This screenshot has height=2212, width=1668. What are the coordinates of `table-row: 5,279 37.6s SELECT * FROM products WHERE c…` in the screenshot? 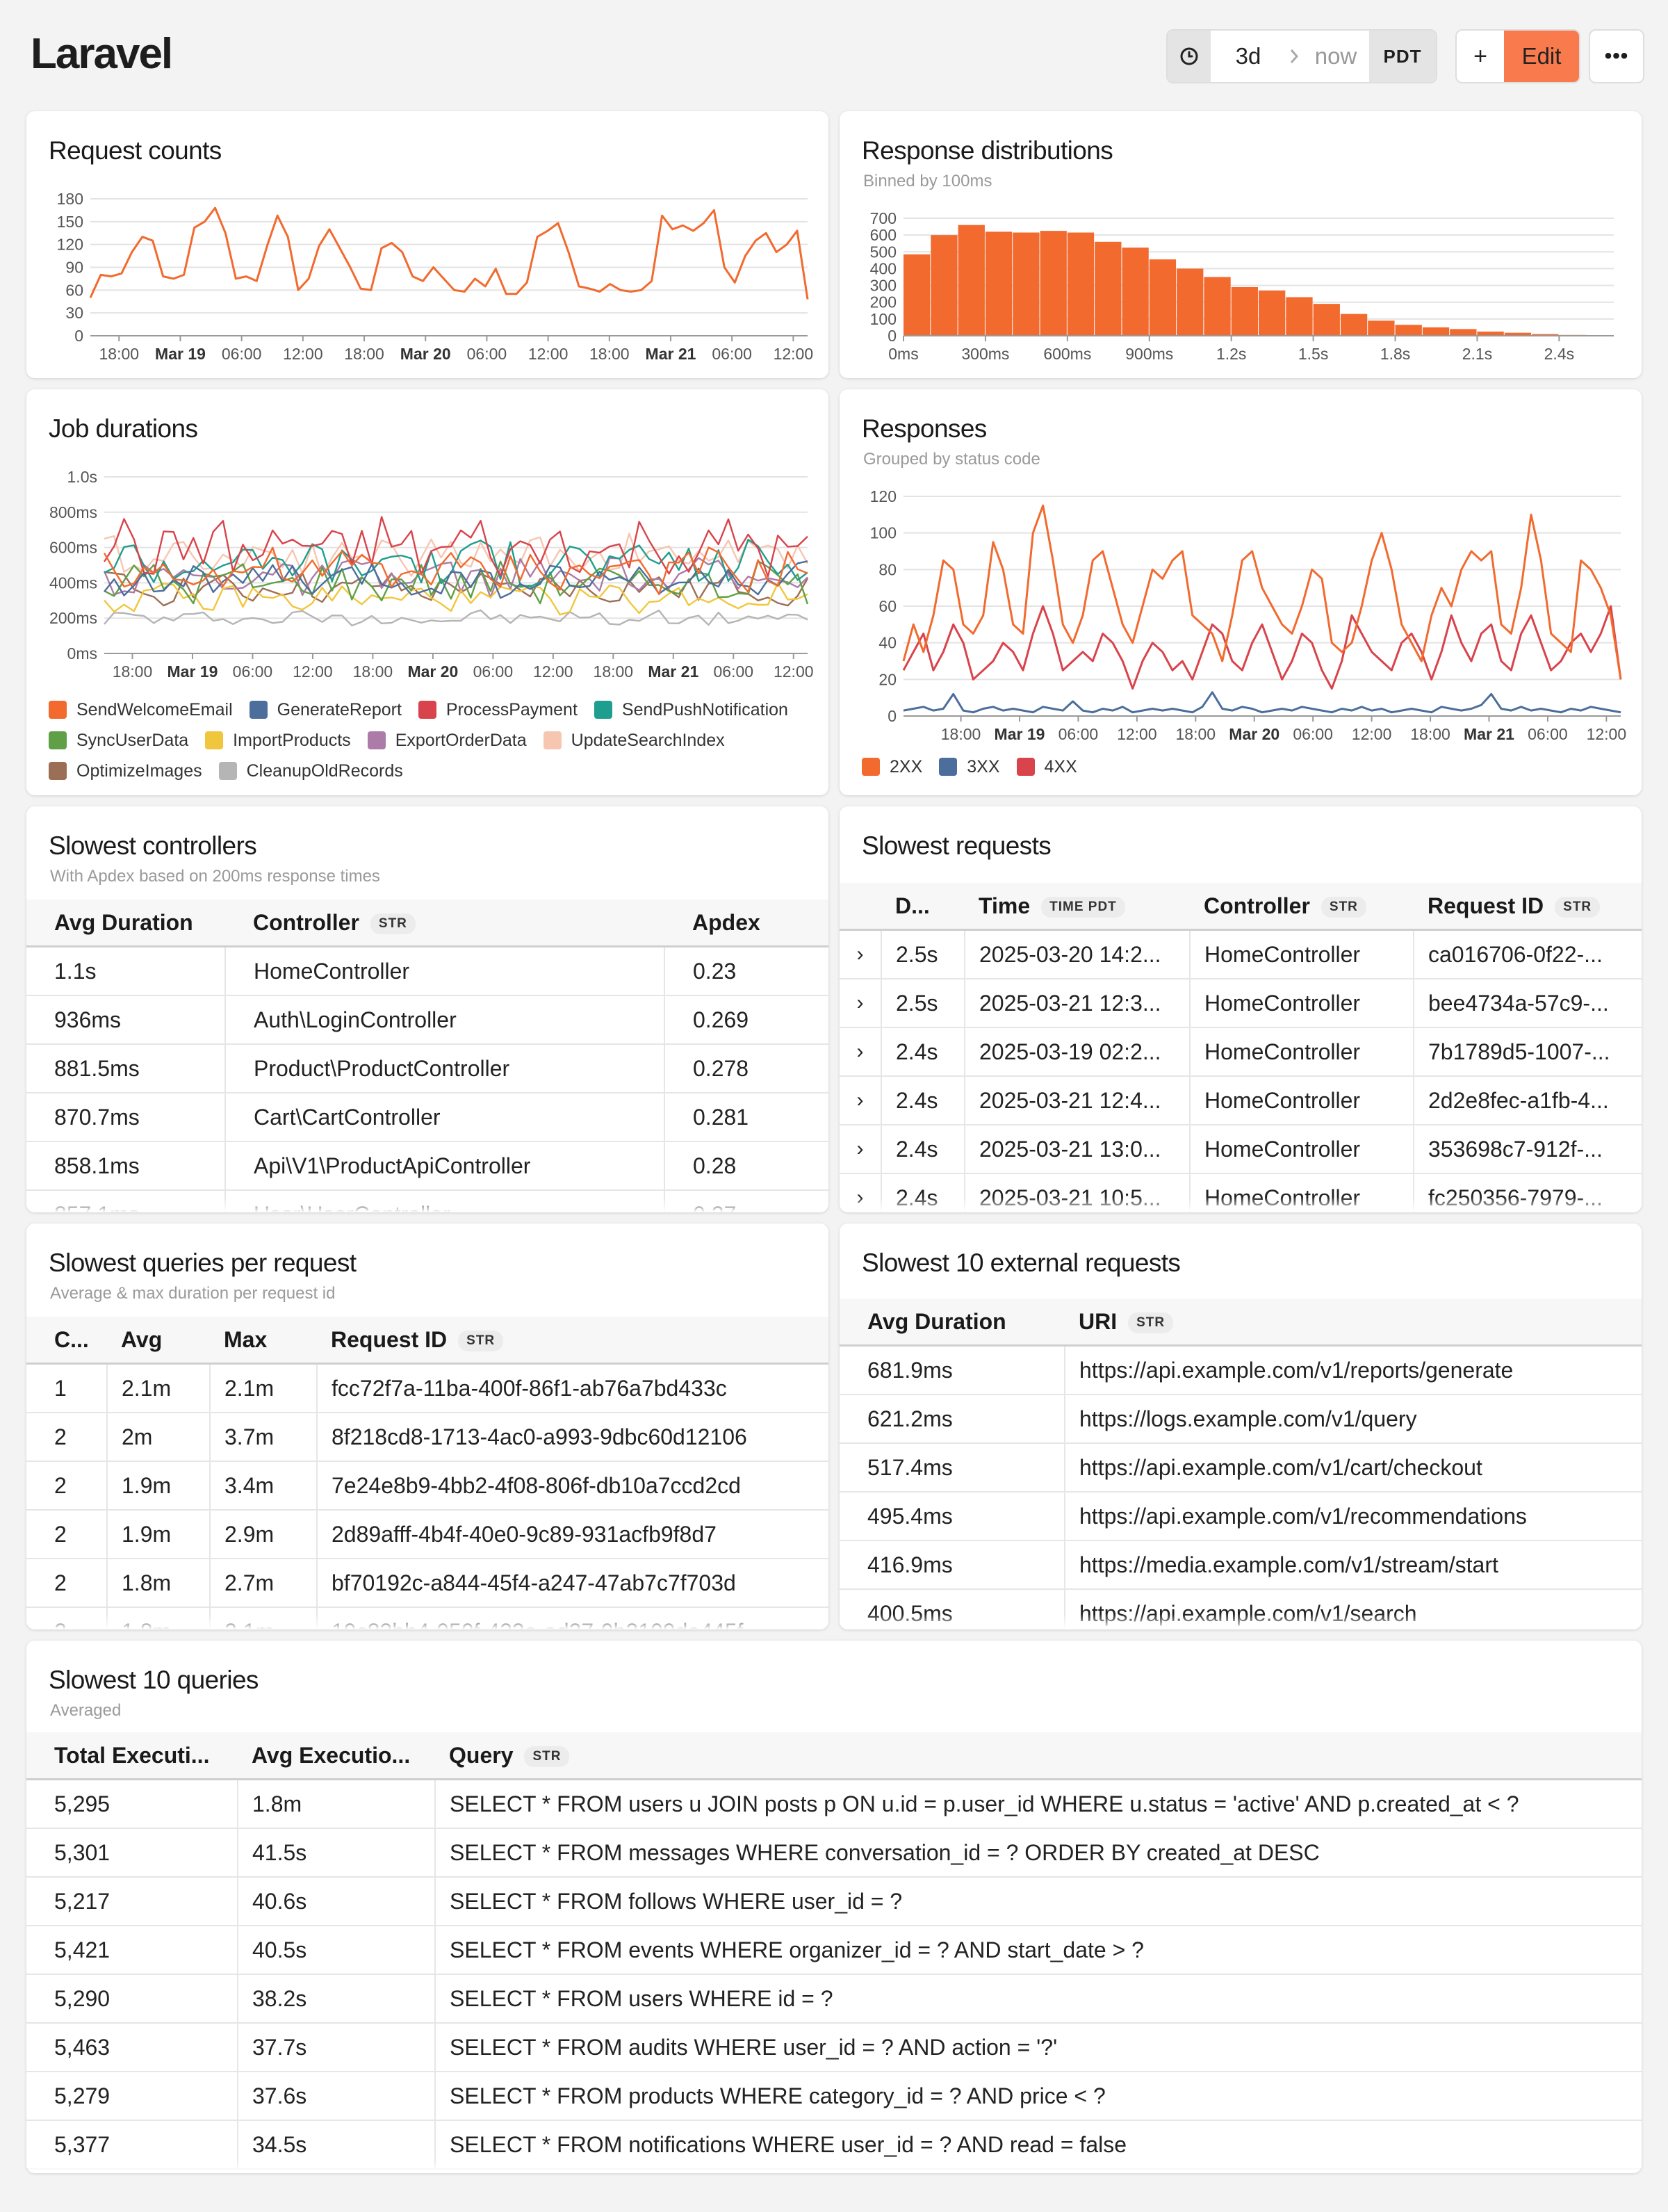 It's located at (834, 2096).